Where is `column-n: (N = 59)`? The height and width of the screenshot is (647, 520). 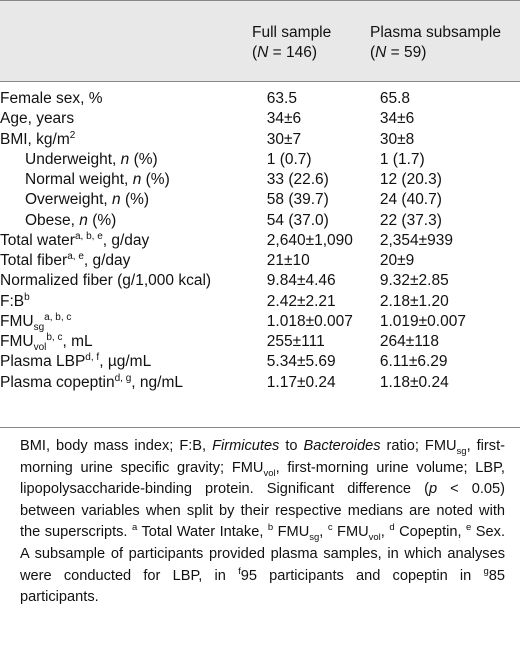 column-n: (N = 59) is located at coordinates (435, 53).